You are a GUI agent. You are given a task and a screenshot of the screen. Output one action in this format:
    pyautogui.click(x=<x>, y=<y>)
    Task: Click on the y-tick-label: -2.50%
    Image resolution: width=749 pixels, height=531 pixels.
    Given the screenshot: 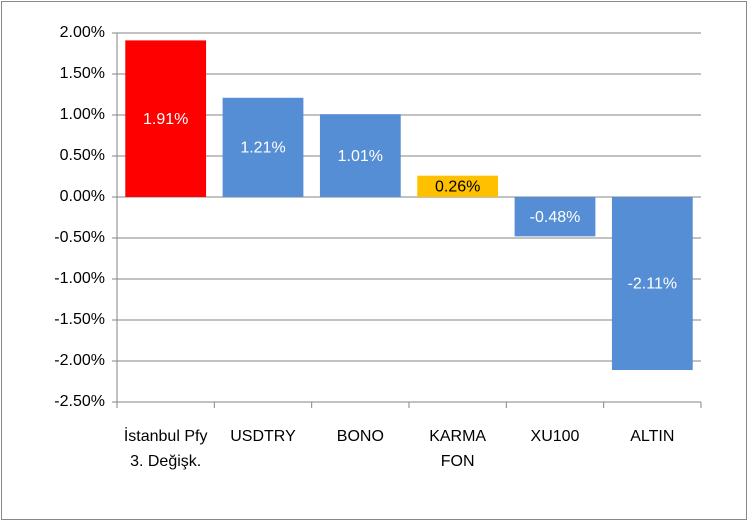 What is the action you would take?
    pyautogui.click(x=79, y=401)
    